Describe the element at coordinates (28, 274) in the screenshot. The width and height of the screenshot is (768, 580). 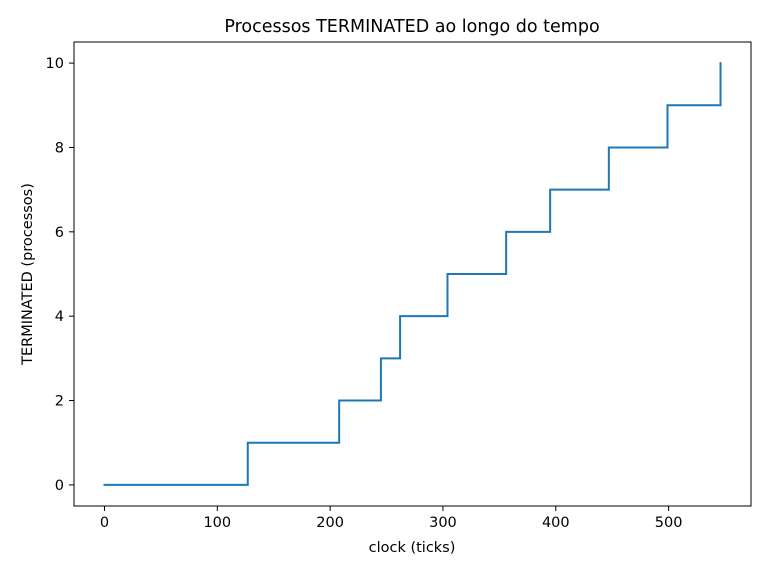
I see `y-axis-label: TERMINATED (processos)` at that location.